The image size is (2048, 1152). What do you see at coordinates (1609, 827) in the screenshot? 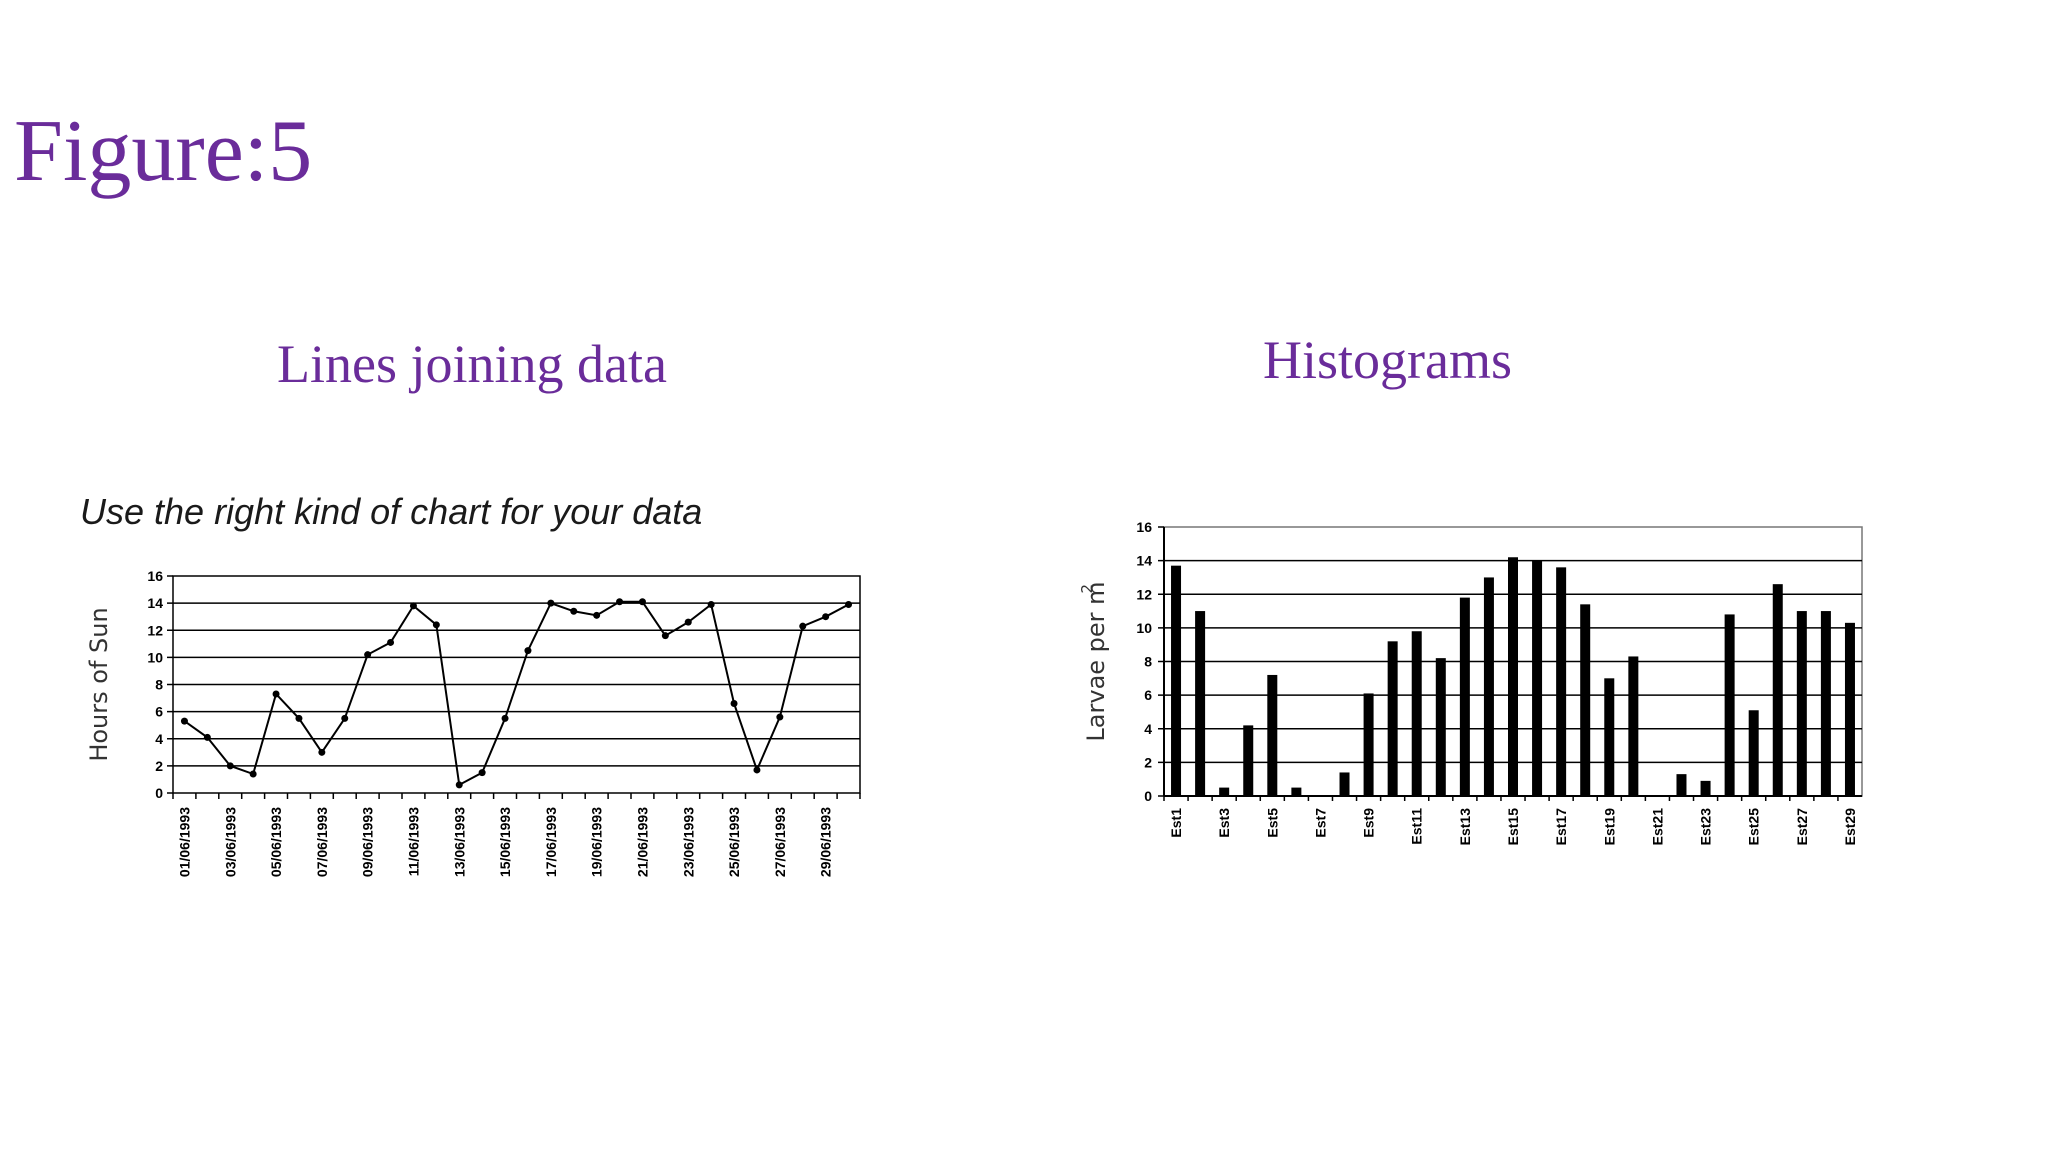
I see `x-tick-label: Est19` at bounding box center [1609, 827].